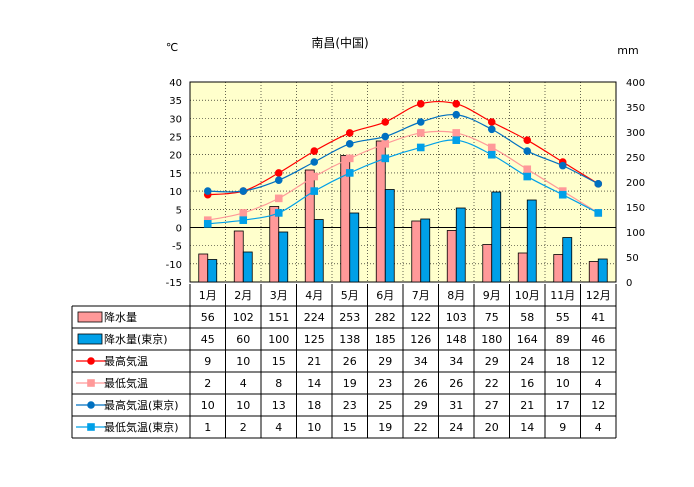 The image size is (694, 487). What do you see at coordinates (492, 317) in the screenshot?
I see `table-cell: 75` at bounding box center [492, 317].